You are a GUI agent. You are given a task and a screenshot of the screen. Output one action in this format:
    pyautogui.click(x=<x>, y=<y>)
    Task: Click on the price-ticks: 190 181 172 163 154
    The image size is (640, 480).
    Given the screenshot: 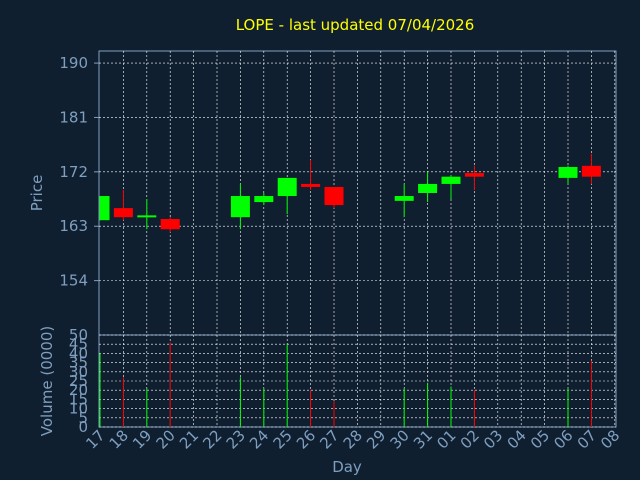 What is the action you would take?
    pyautogui.click(x=79, y=172)
    